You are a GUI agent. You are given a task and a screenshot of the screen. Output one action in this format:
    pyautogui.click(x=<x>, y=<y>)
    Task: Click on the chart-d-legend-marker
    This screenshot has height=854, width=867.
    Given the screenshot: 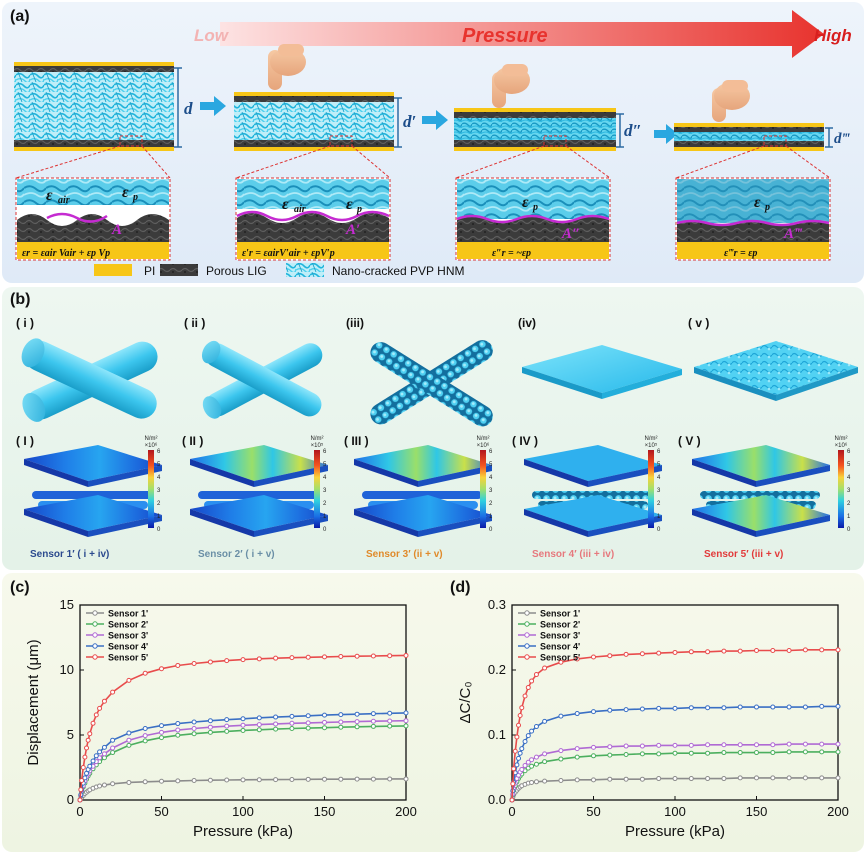 What is the action you would take?
    pyautogui.click(x=527, y=624)
    